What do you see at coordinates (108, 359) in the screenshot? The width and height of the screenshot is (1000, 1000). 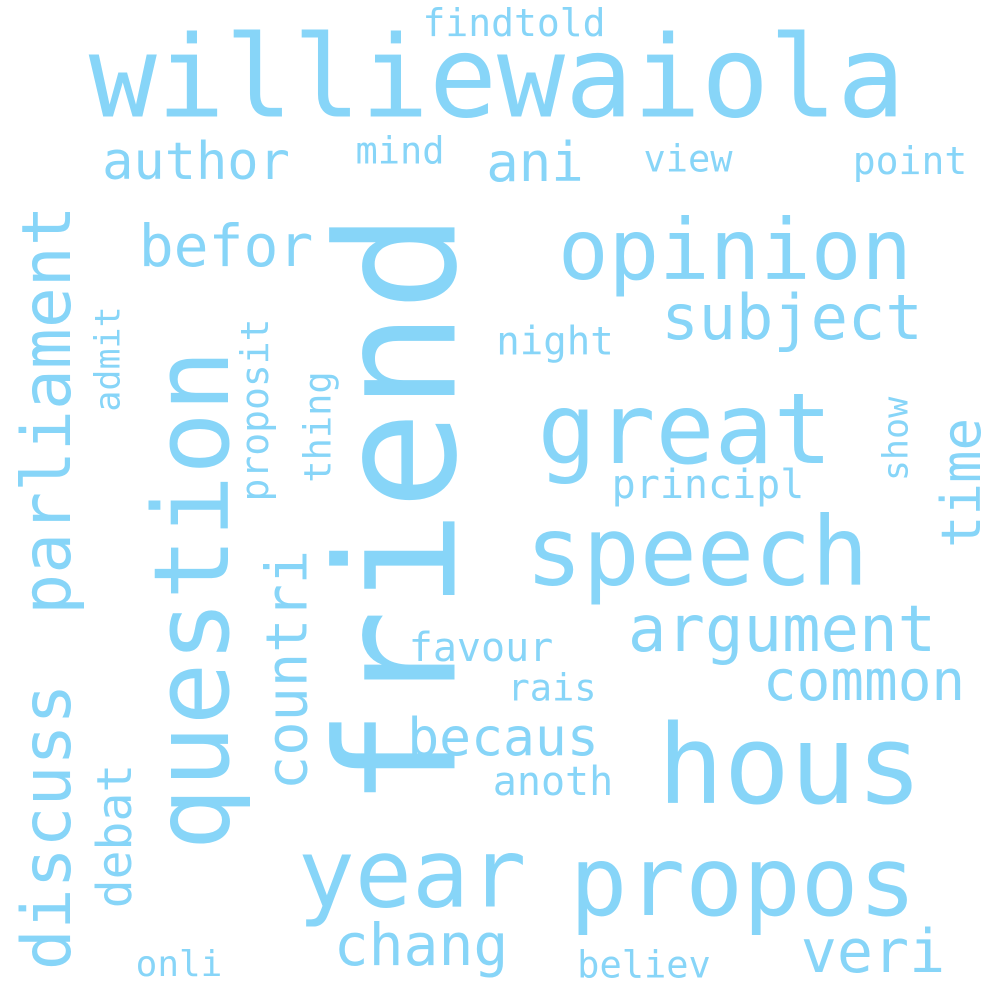 I see `word-admit: admit` at bounding box center [108, 359].